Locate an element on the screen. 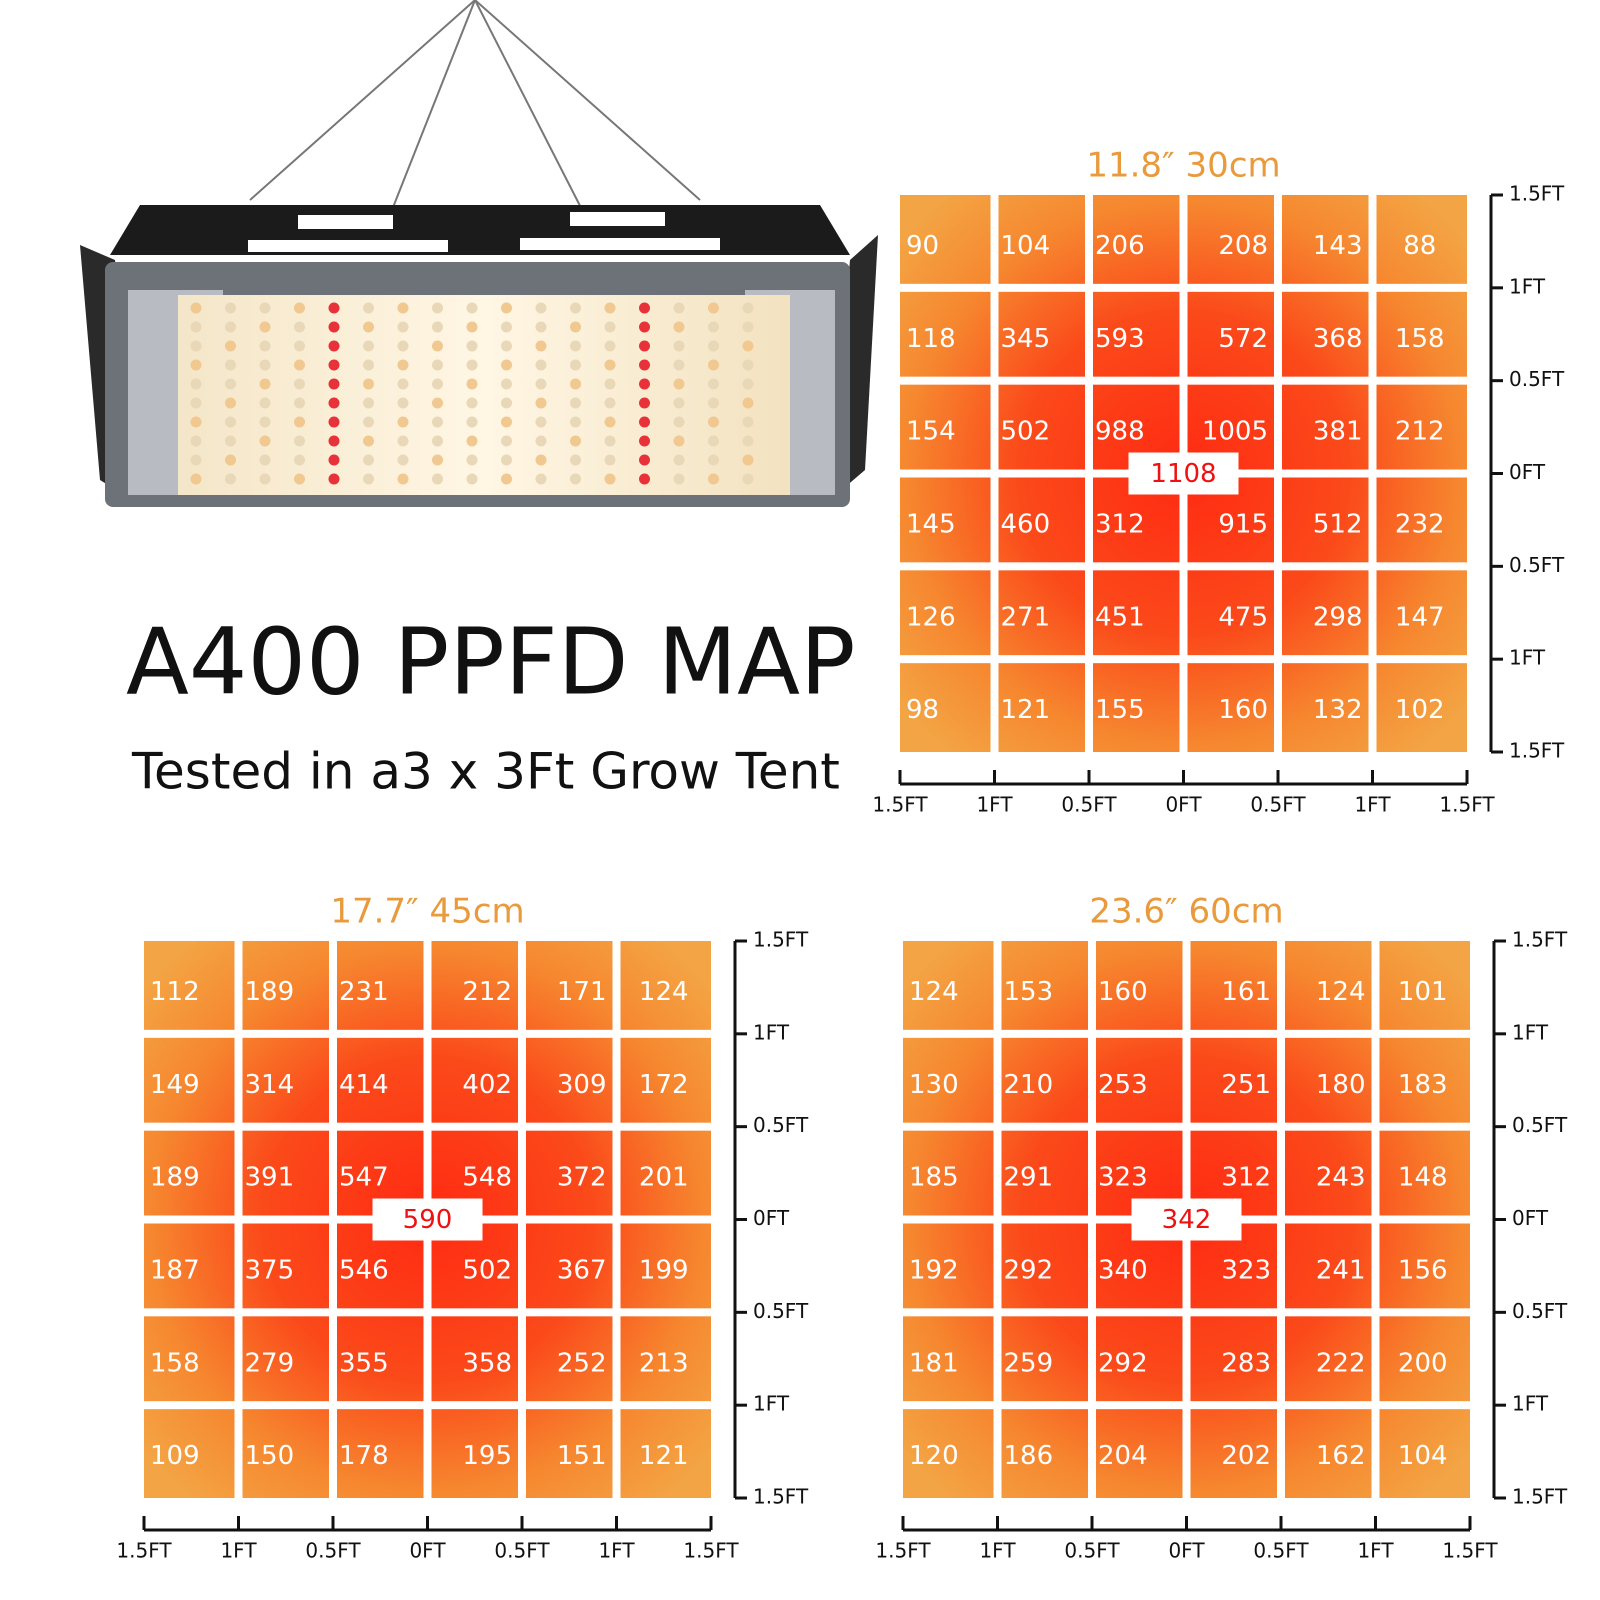  ppfd-value: 292 is located at coordinates (1029, 1270).